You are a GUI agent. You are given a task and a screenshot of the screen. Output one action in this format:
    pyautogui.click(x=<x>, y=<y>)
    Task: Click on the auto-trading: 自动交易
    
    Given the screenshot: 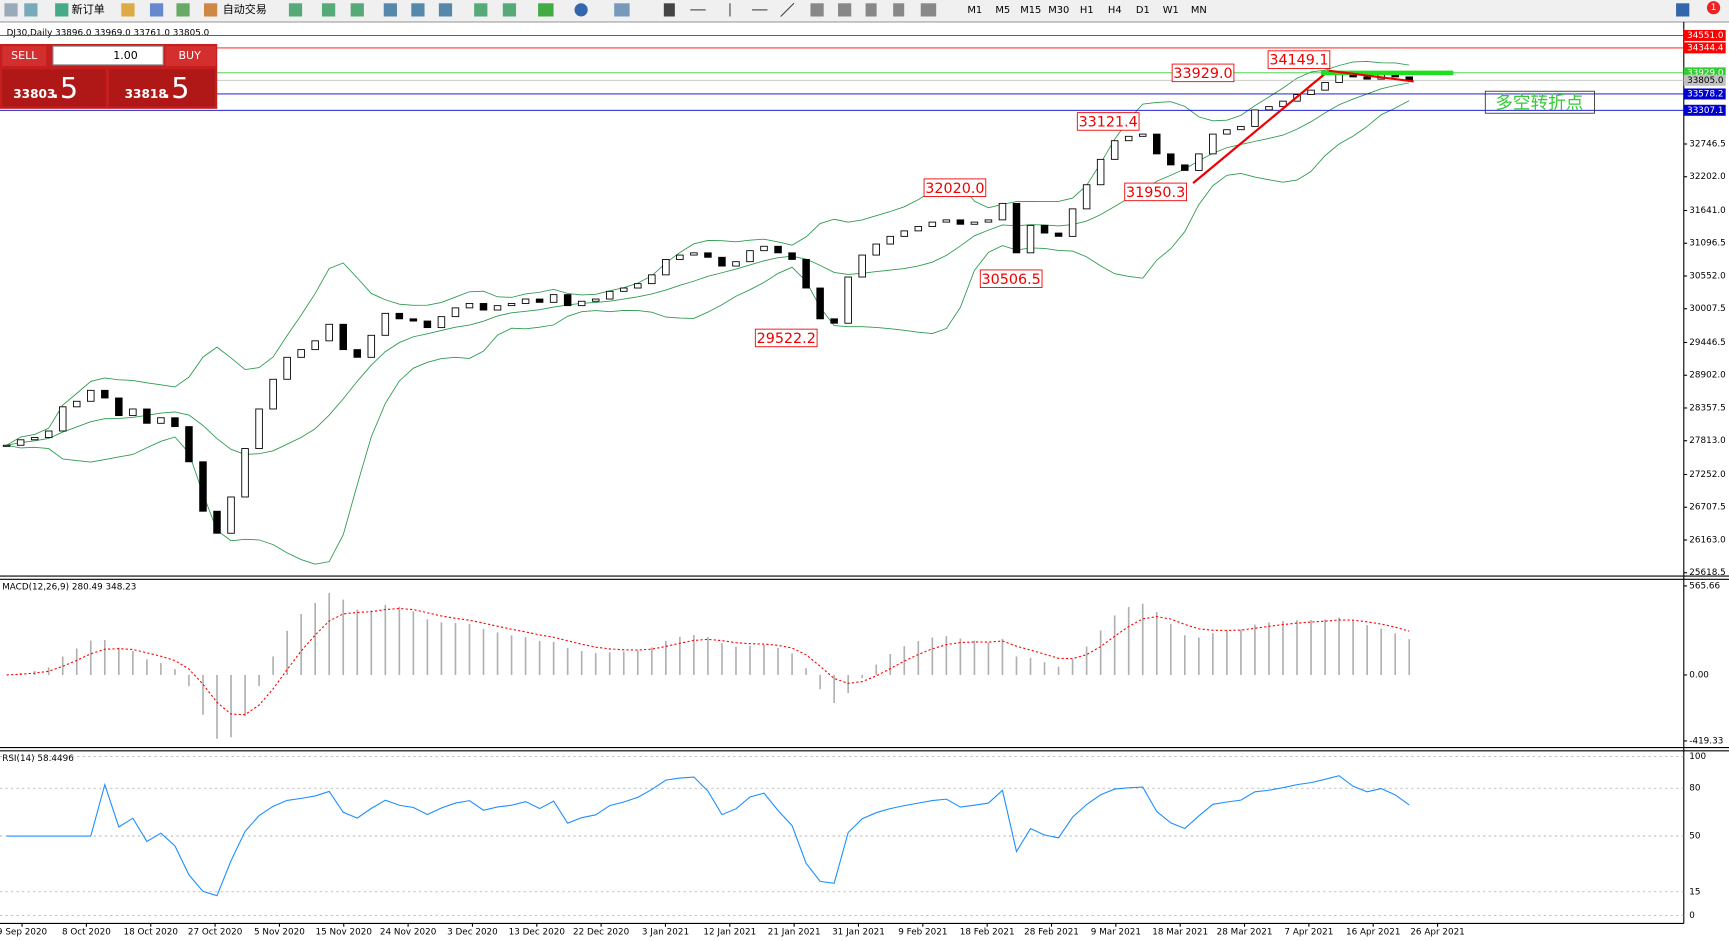 What is the action you would take?
    pyautogui.click(x=245, y=9)
    